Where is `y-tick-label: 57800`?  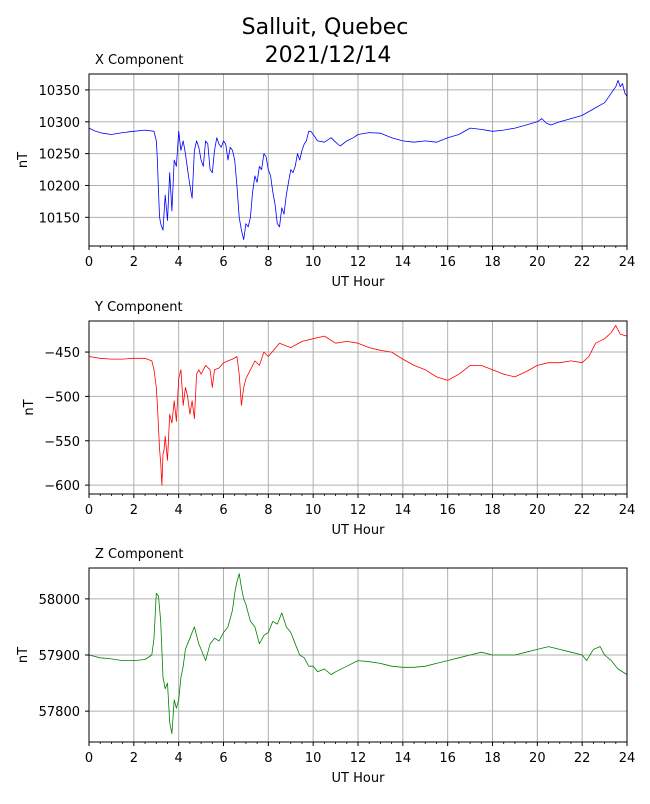 y-tick-label: 57800 is located at coordinates (59, 712).